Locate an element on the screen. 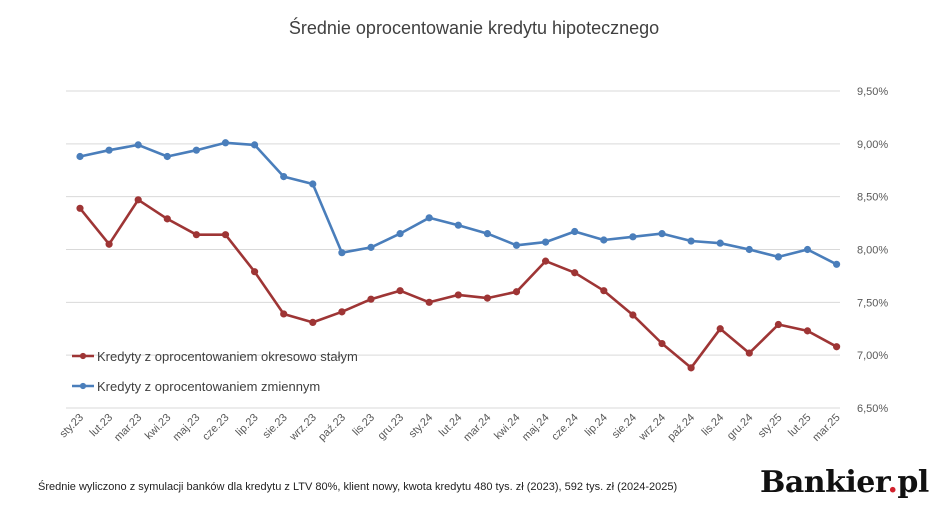  x-tick-label: paź.23 is located at coordinates (332, 428).